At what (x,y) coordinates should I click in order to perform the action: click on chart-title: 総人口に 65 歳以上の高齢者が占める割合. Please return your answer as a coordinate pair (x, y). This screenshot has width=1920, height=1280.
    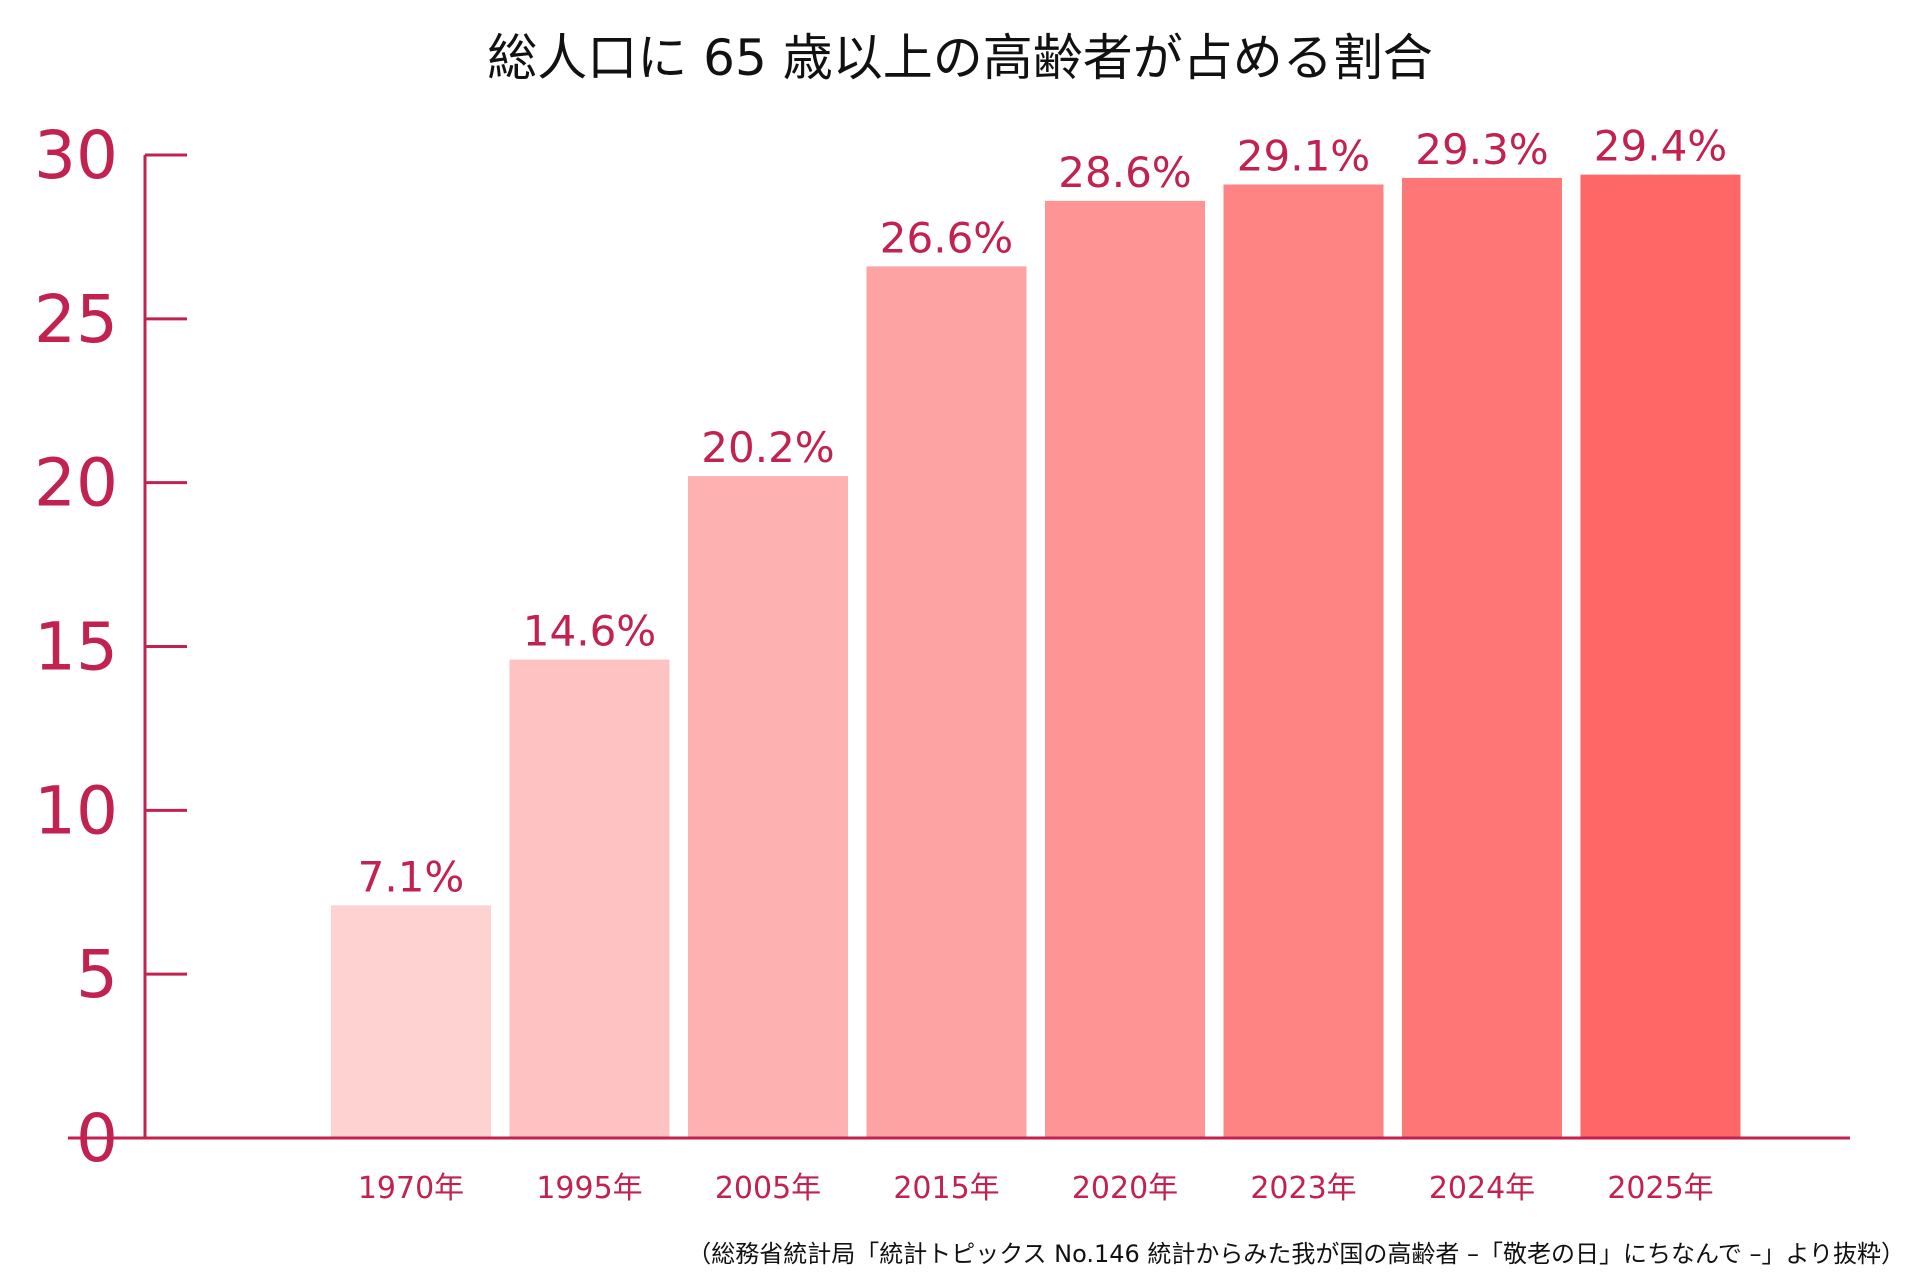
    Looking at the image, I should click on (959, 58).